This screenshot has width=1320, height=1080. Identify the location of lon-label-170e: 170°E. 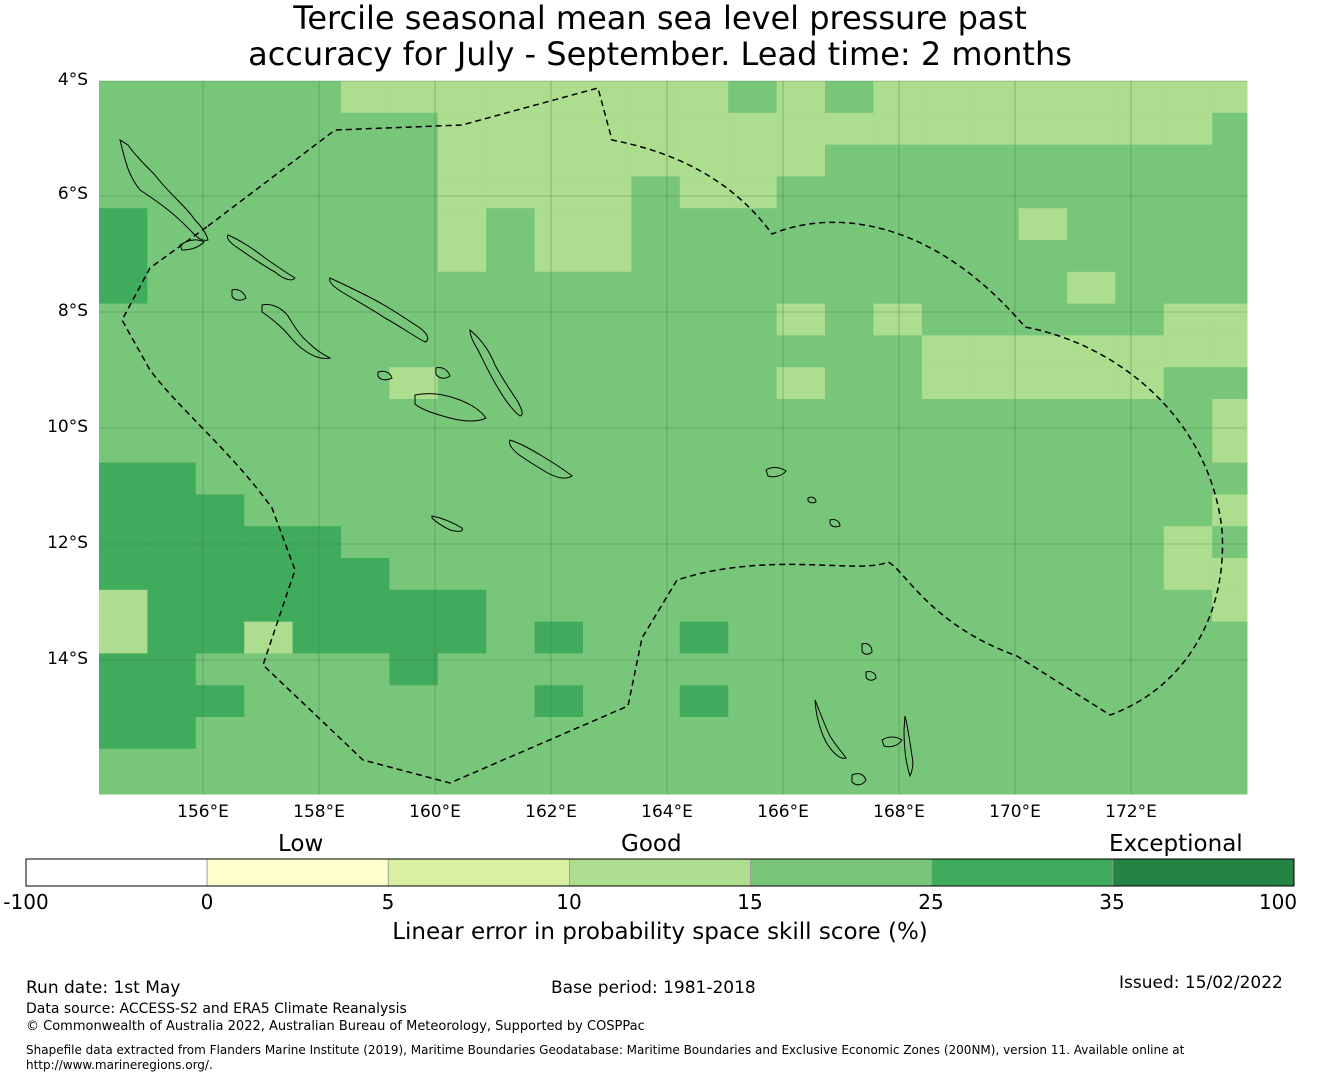
(1015, 812).